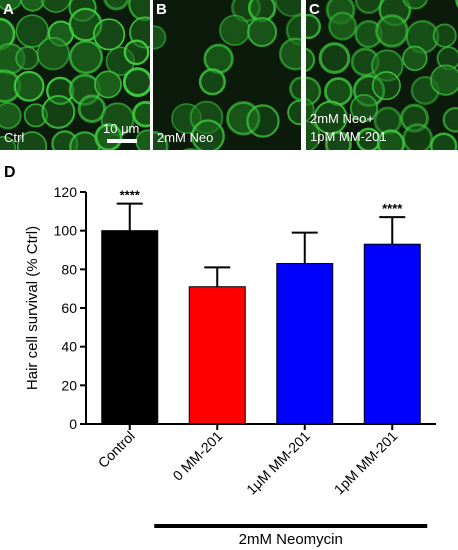  Describe the element at coordinates (278, 463) in the screenshot. I see `x-category-label: 1μM MM-201` at that location.